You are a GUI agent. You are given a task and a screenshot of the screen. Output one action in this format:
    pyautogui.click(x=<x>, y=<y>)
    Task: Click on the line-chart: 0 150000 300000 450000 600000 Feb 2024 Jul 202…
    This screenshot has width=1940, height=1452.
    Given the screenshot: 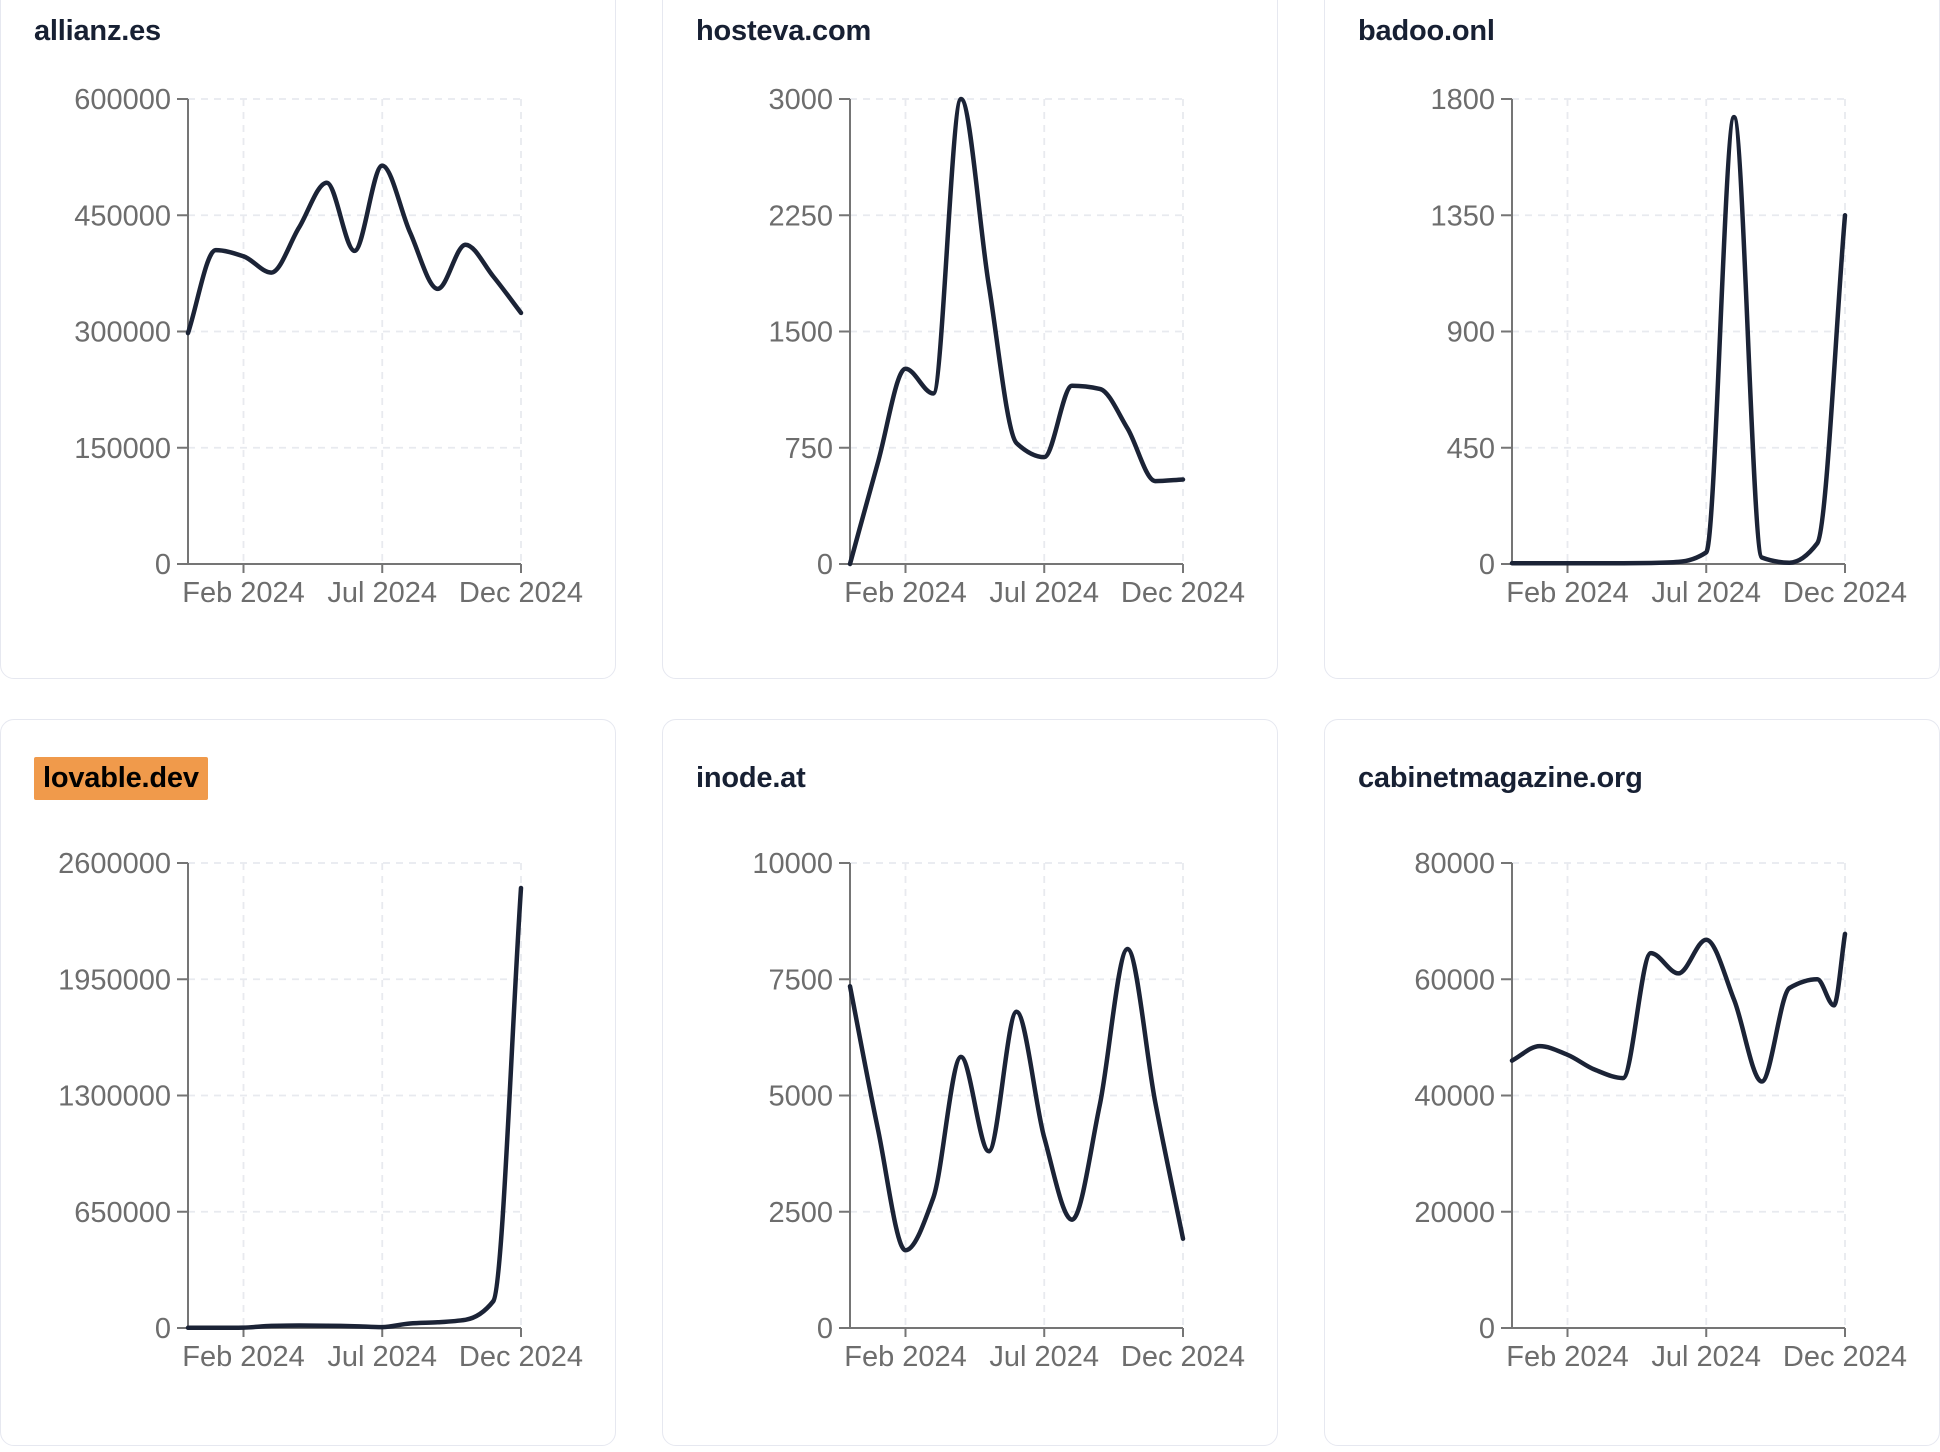 What is the action you would take?
    pyautogui.click(x=328, y=346)
    